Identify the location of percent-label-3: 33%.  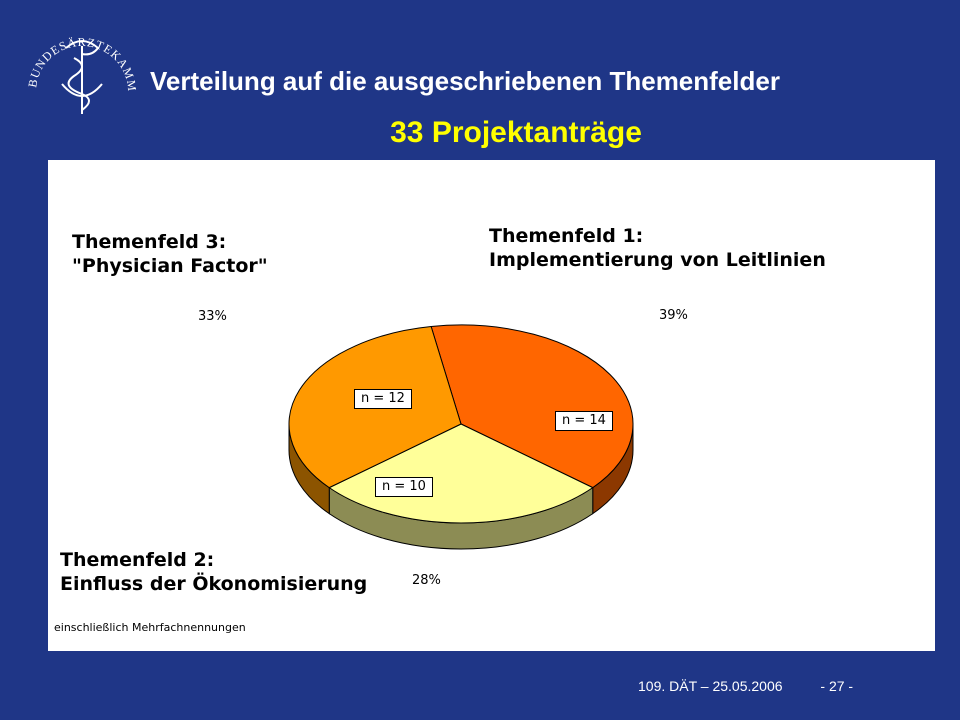
(212, 316).